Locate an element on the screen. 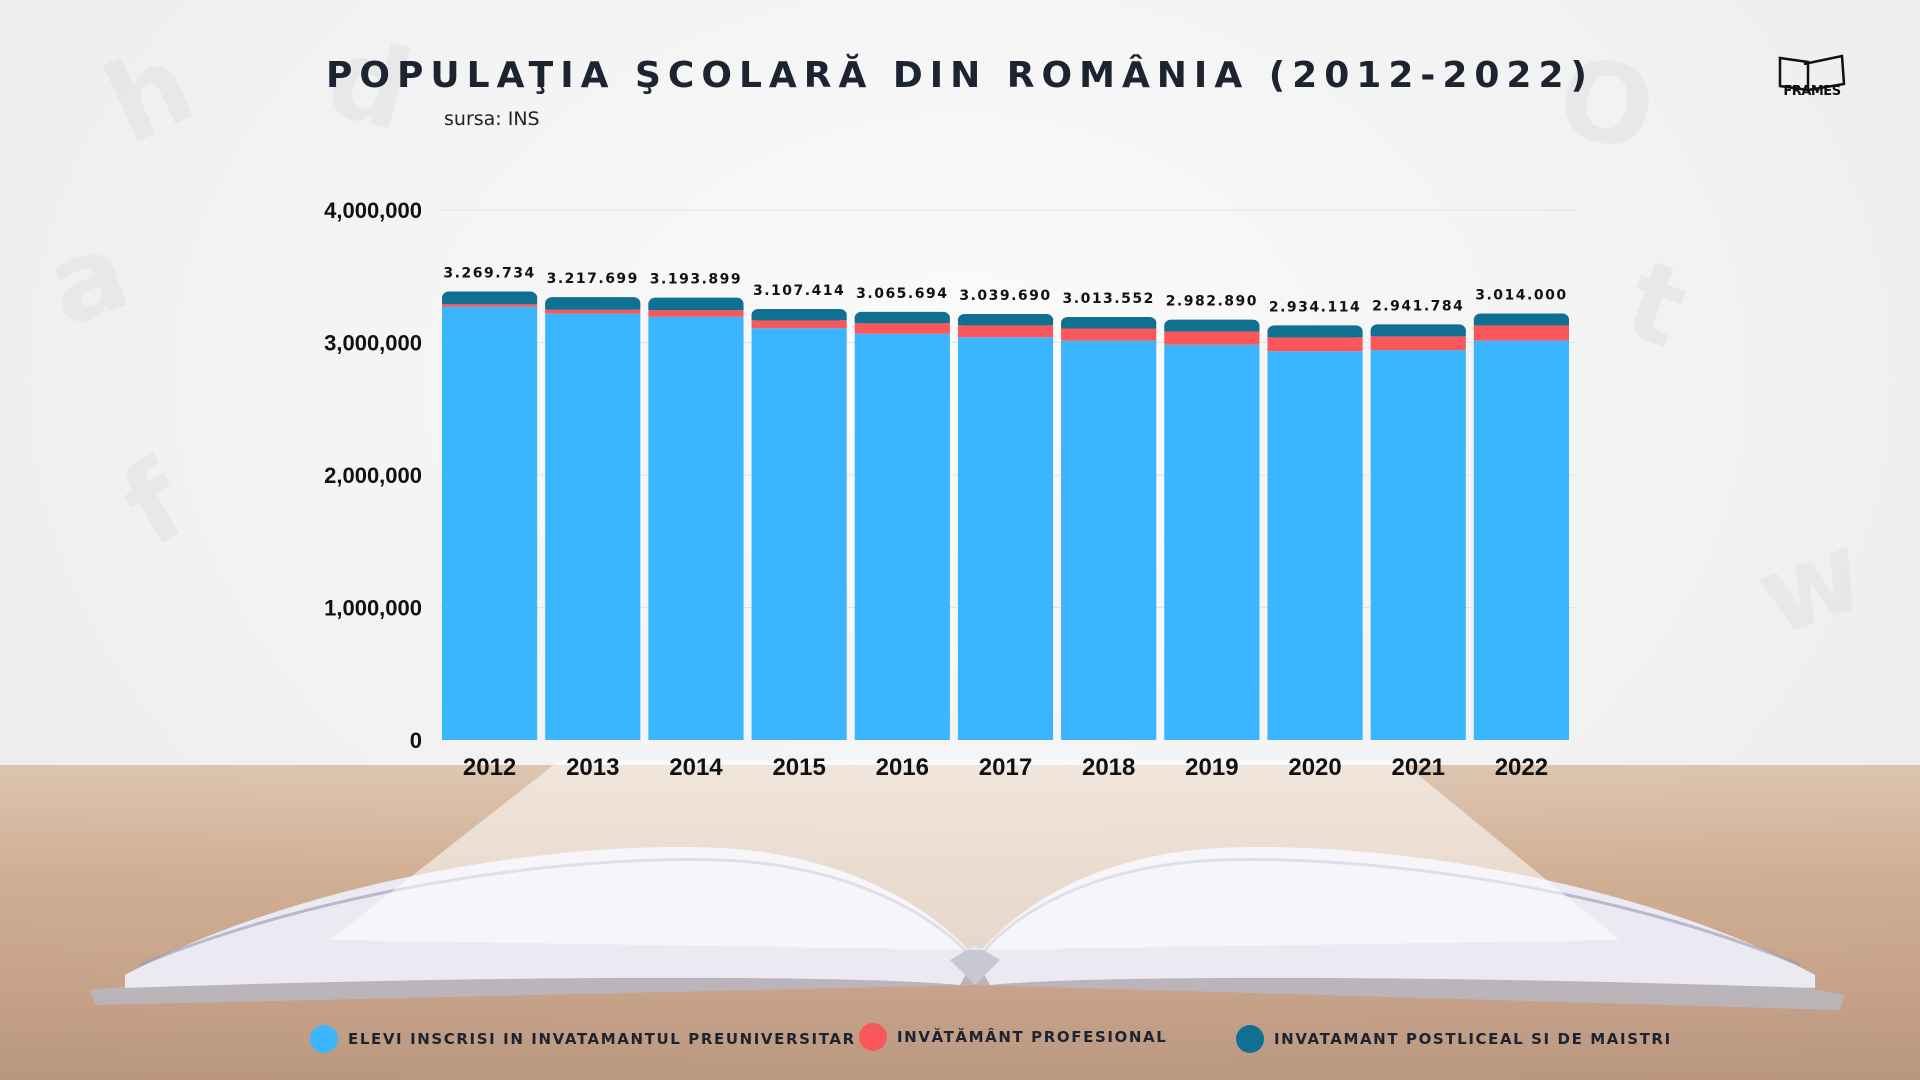 The image size is (1920, 1080). book-top-page is located at coordinates (975, 855).